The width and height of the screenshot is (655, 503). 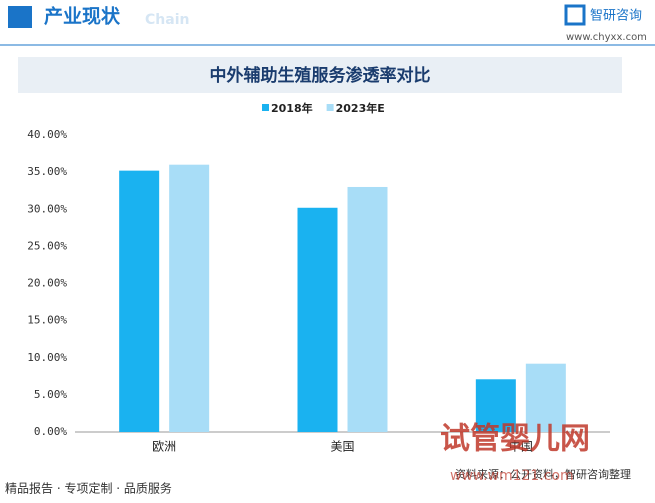 I want to click on legend-label: 2023年E, so click(x=360, y=108).